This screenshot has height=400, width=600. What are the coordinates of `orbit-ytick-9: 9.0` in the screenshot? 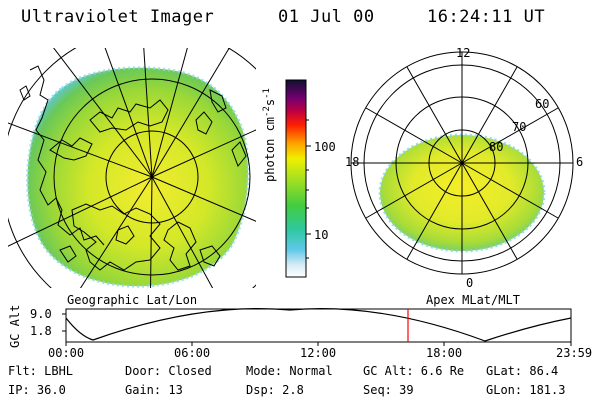 It's located at (41, 314).